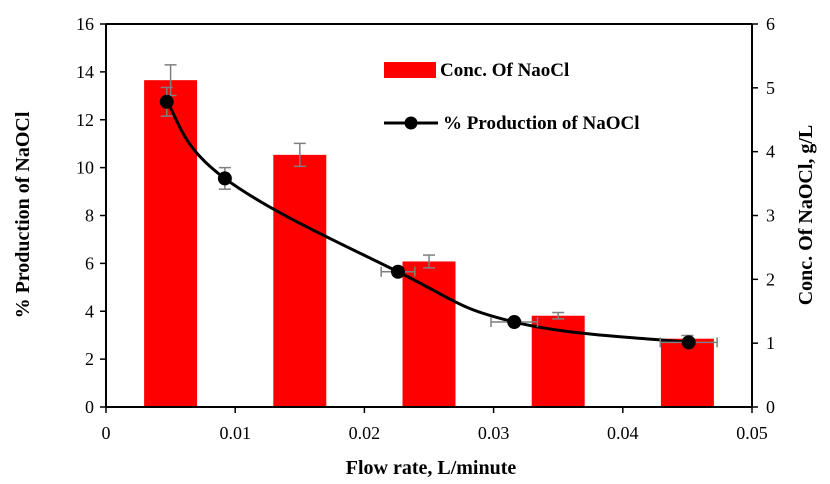 Image resolution: width=830 pixels, height=484 pixels. What do you see at coordinates (89, 216) in the screenshot?
I see `y-left-tick-label-4: 8` at bounding box center [89, 216].